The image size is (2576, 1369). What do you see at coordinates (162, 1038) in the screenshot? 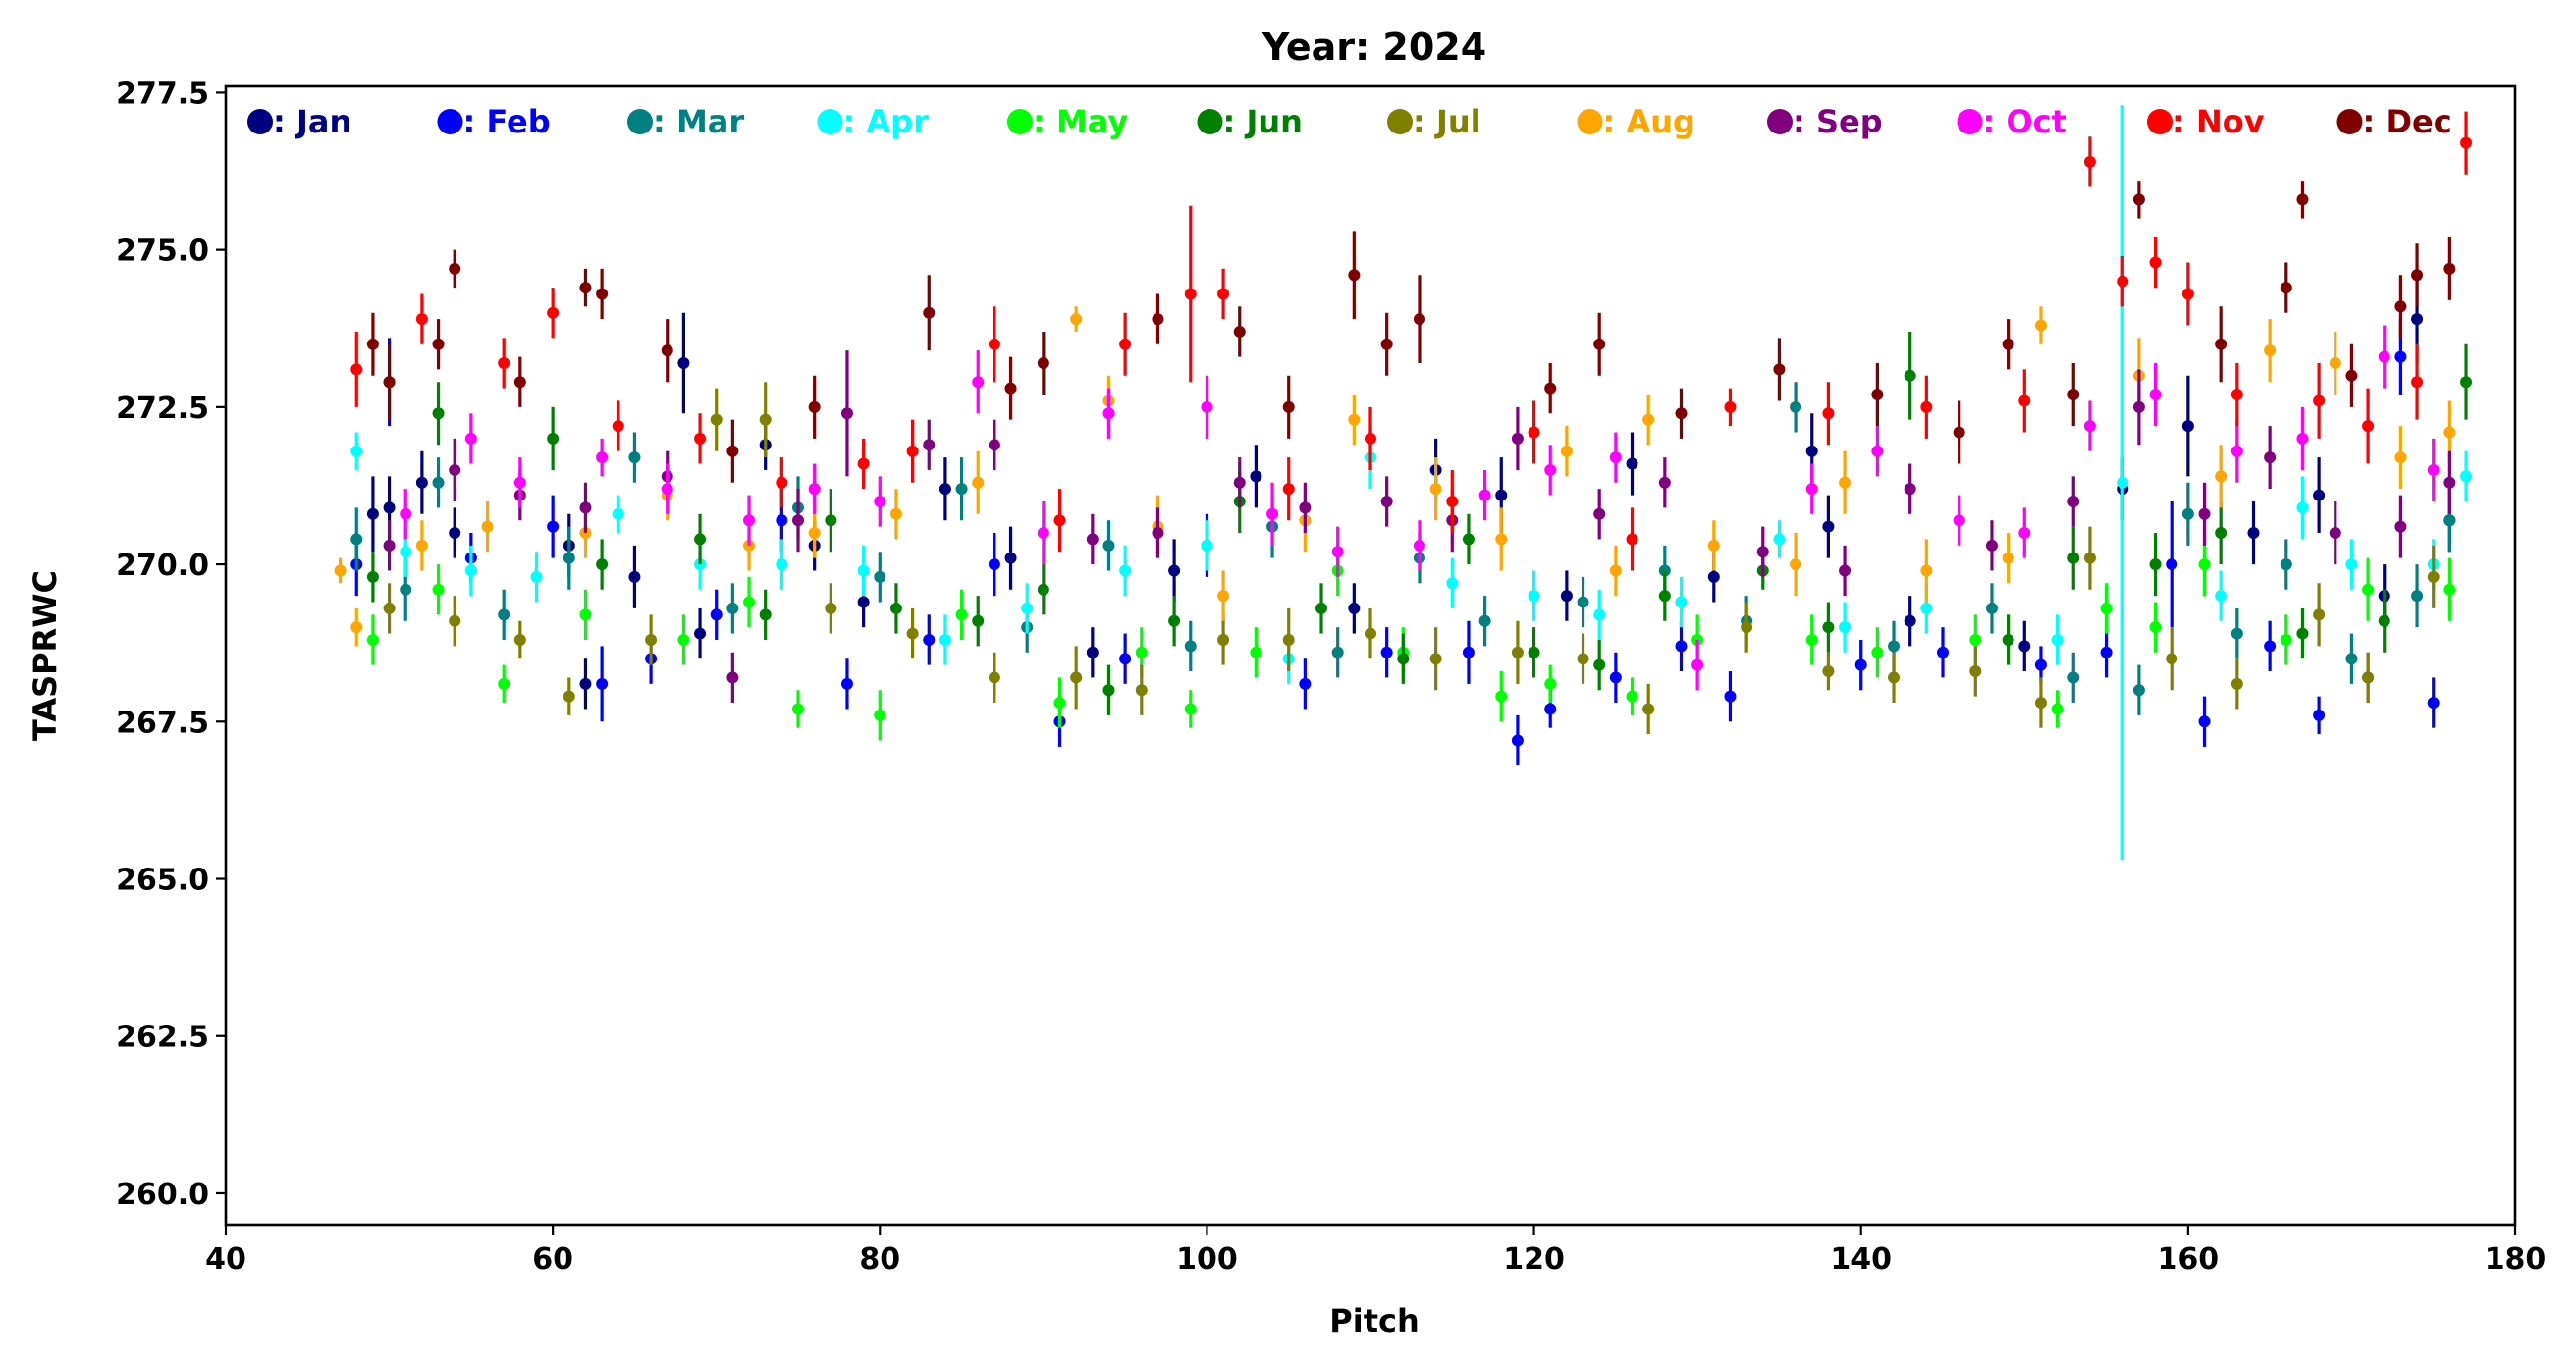
I see `y-tick-label: 262.5` at bounding box center [162, 1038].